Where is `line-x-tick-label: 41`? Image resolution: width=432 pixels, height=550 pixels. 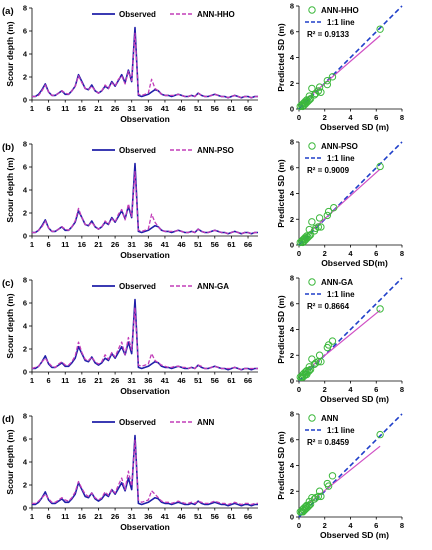 line-x-tick-label: 41 is located at coordinates (165, 108).